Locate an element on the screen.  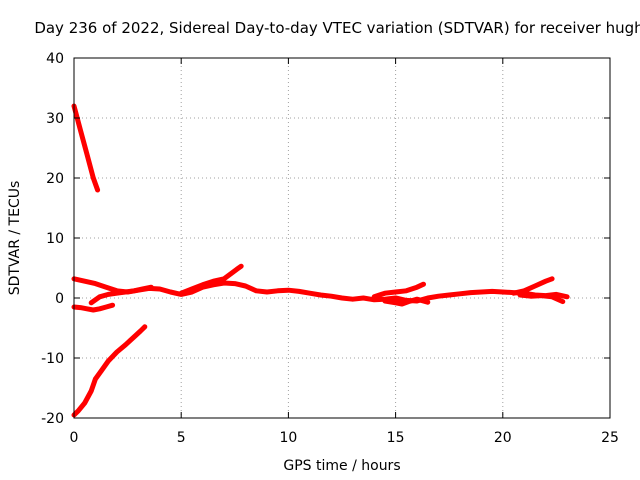
series-line-track-e is located at coordinates (121, 295).